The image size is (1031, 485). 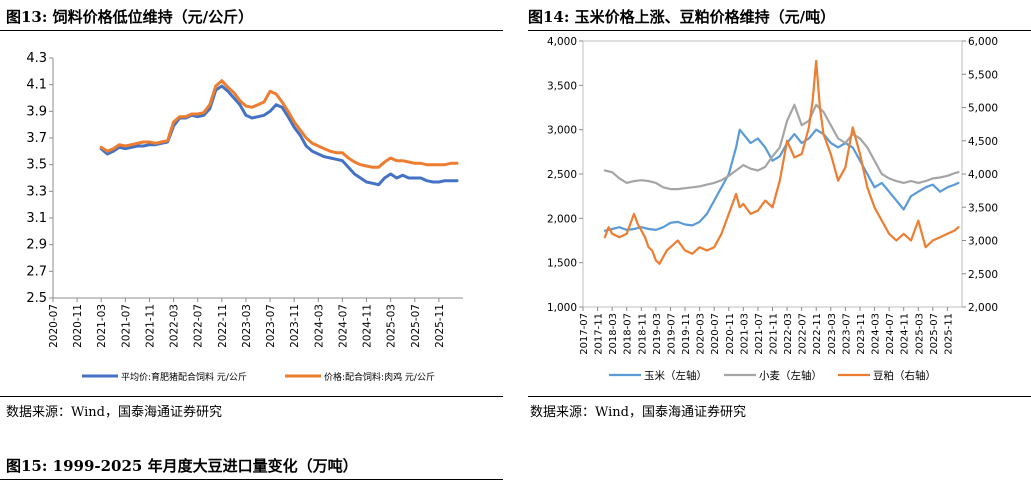 I want to click on fig15-title: 图15: 1999-2025 年月度大豆进口量变化（万吨）, so click(x=182, y=466).